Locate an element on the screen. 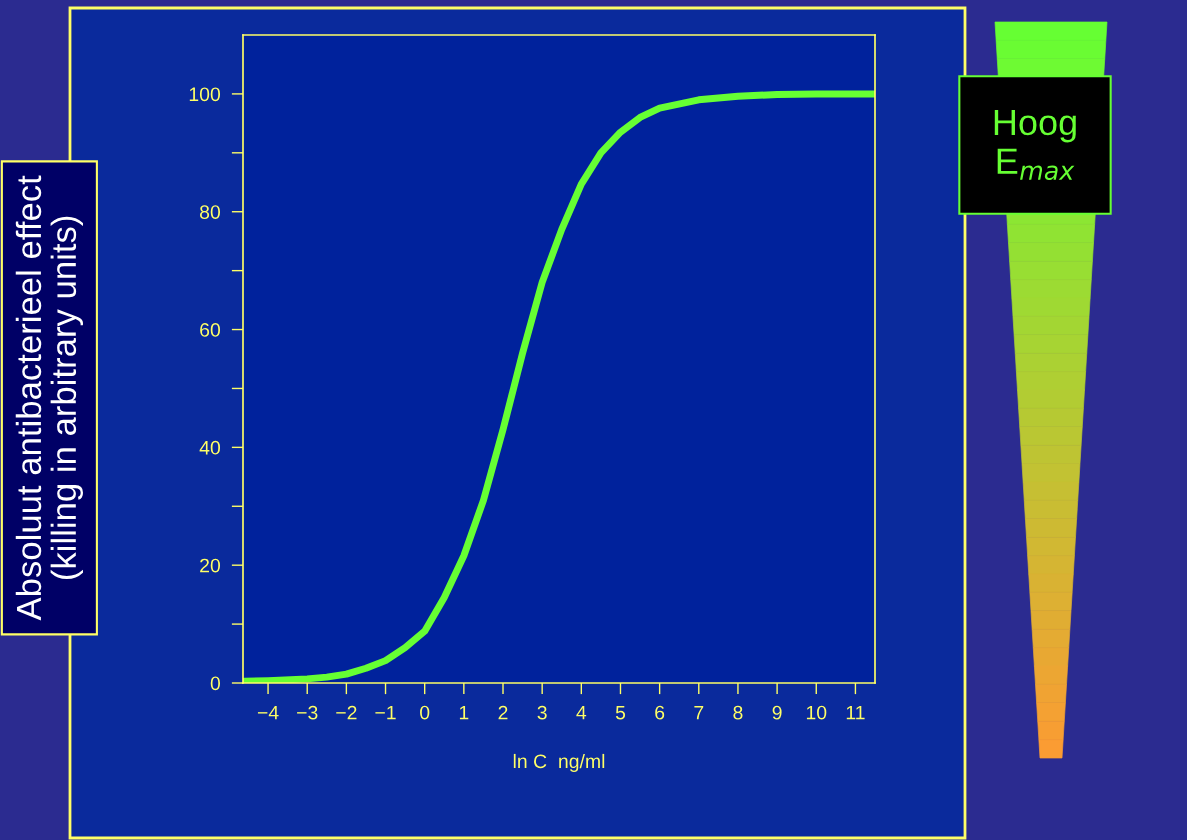  y-tick-label: 80 is located at coordinates (210, 212).